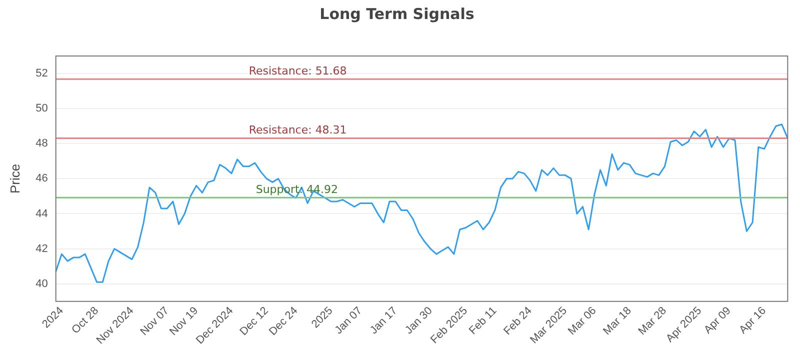  What do you see at coordinates (42, 74) in the screenshot?
I see `y-tick-label: 52` at bounding box center [42, 74].